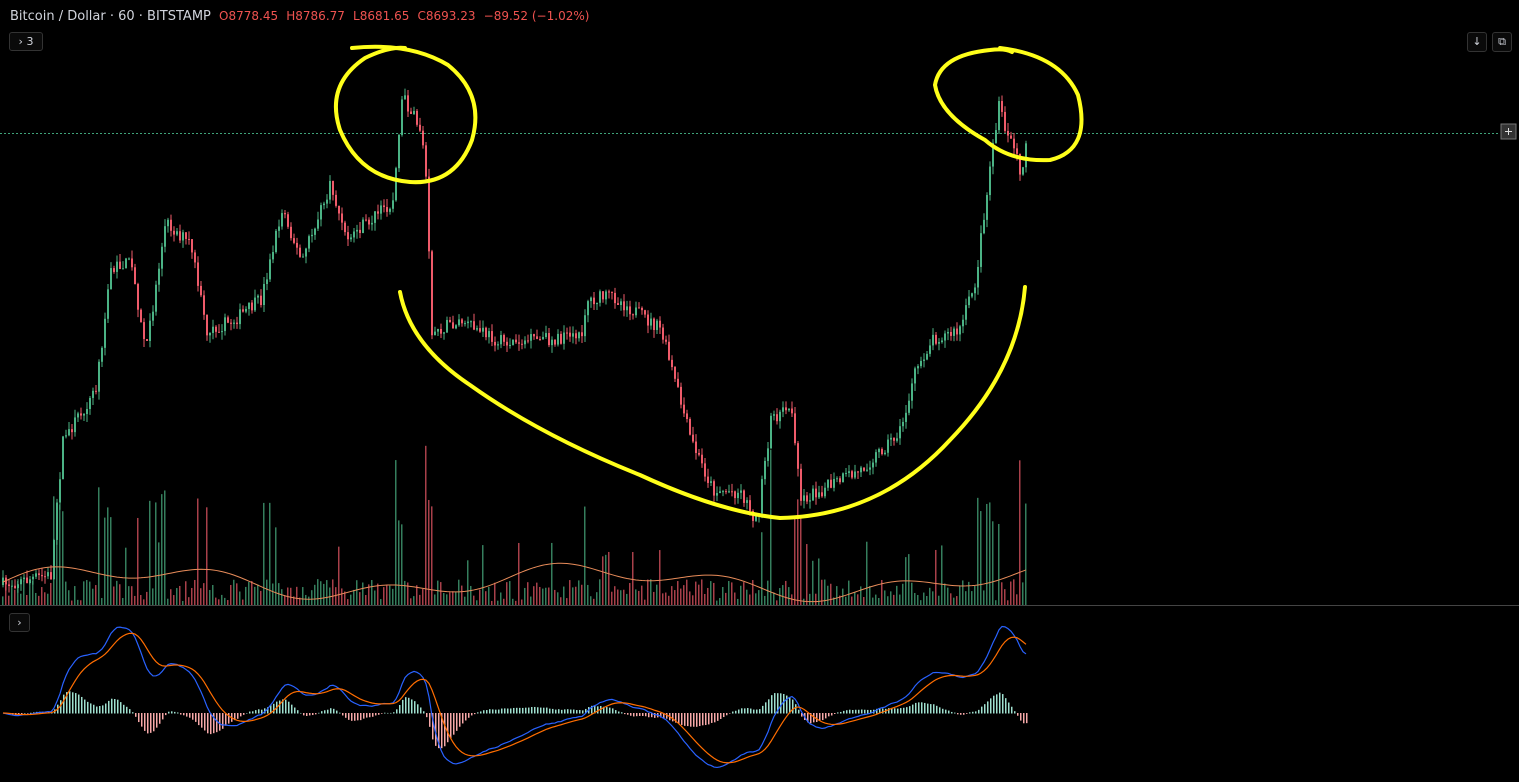  Describe the element at coordinates (1477, 42) in the screenshot. I see `scroll-button: ↓` at that location.